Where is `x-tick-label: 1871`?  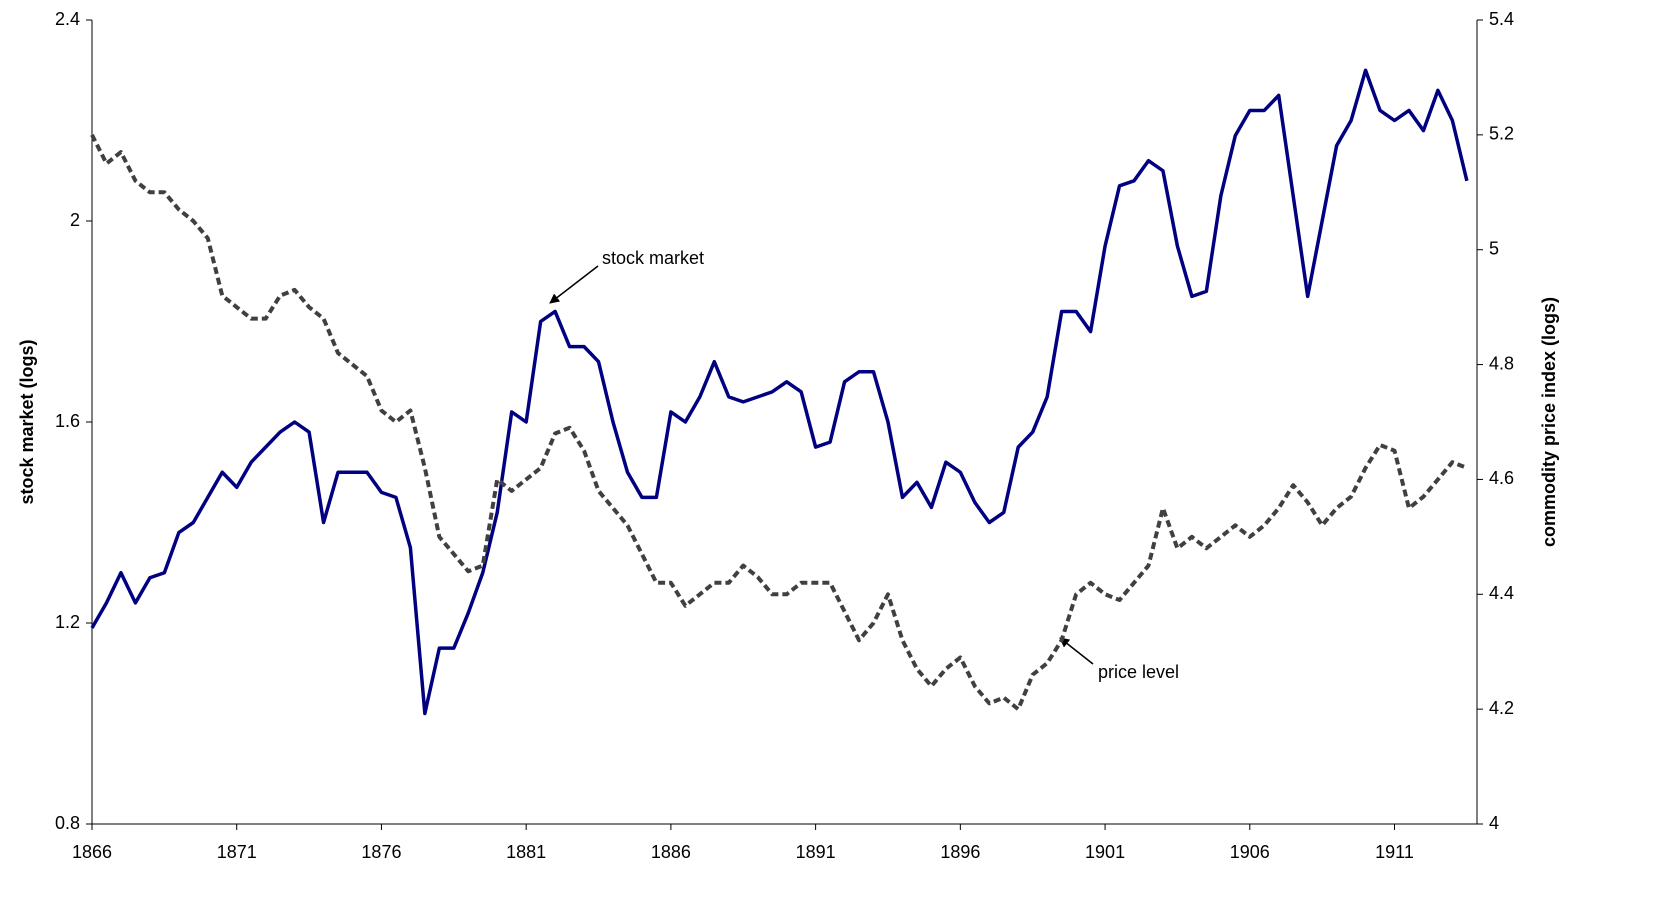
x-tick-label: 1871 is located at coordinates (237, 852).